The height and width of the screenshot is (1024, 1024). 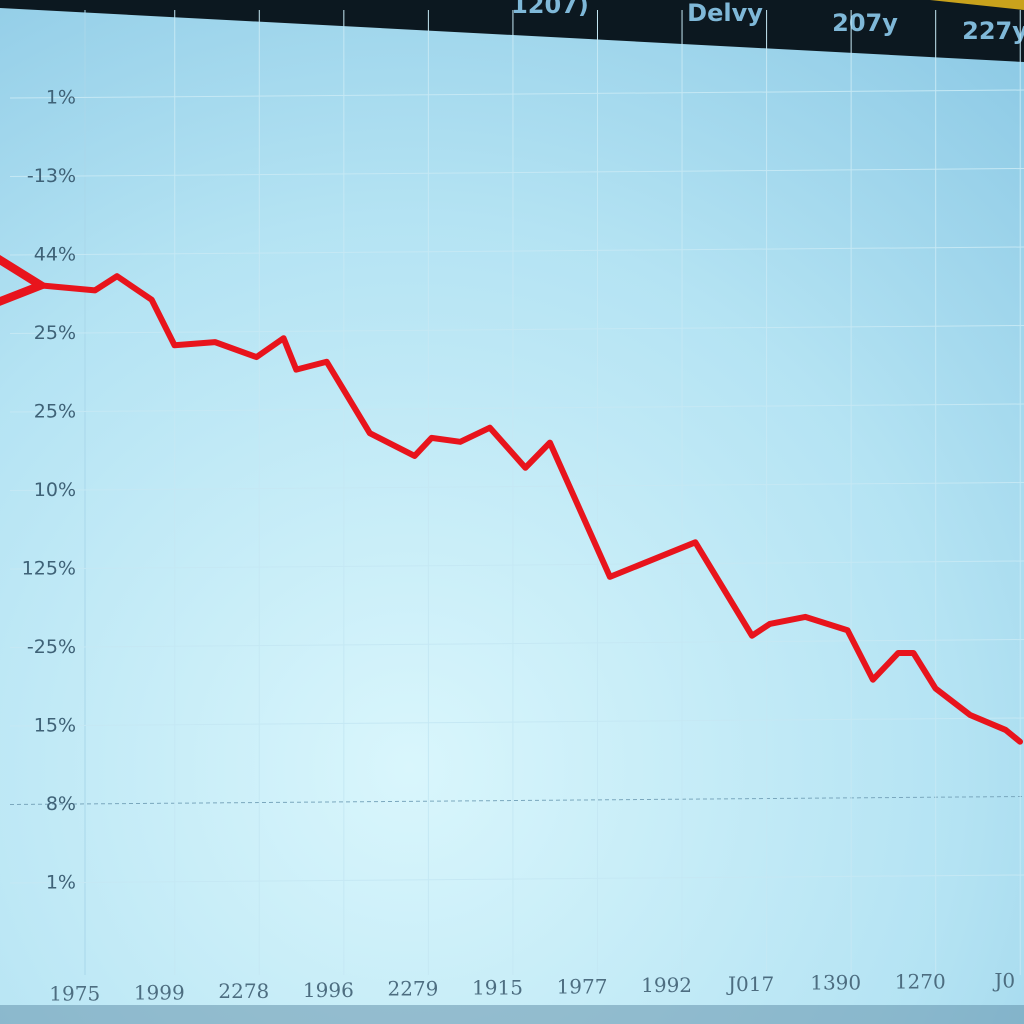 What do you see at coordinates (512, 1014) in the screenshot?
I see `bottom-bezel` at bounding box center [512, 1014].